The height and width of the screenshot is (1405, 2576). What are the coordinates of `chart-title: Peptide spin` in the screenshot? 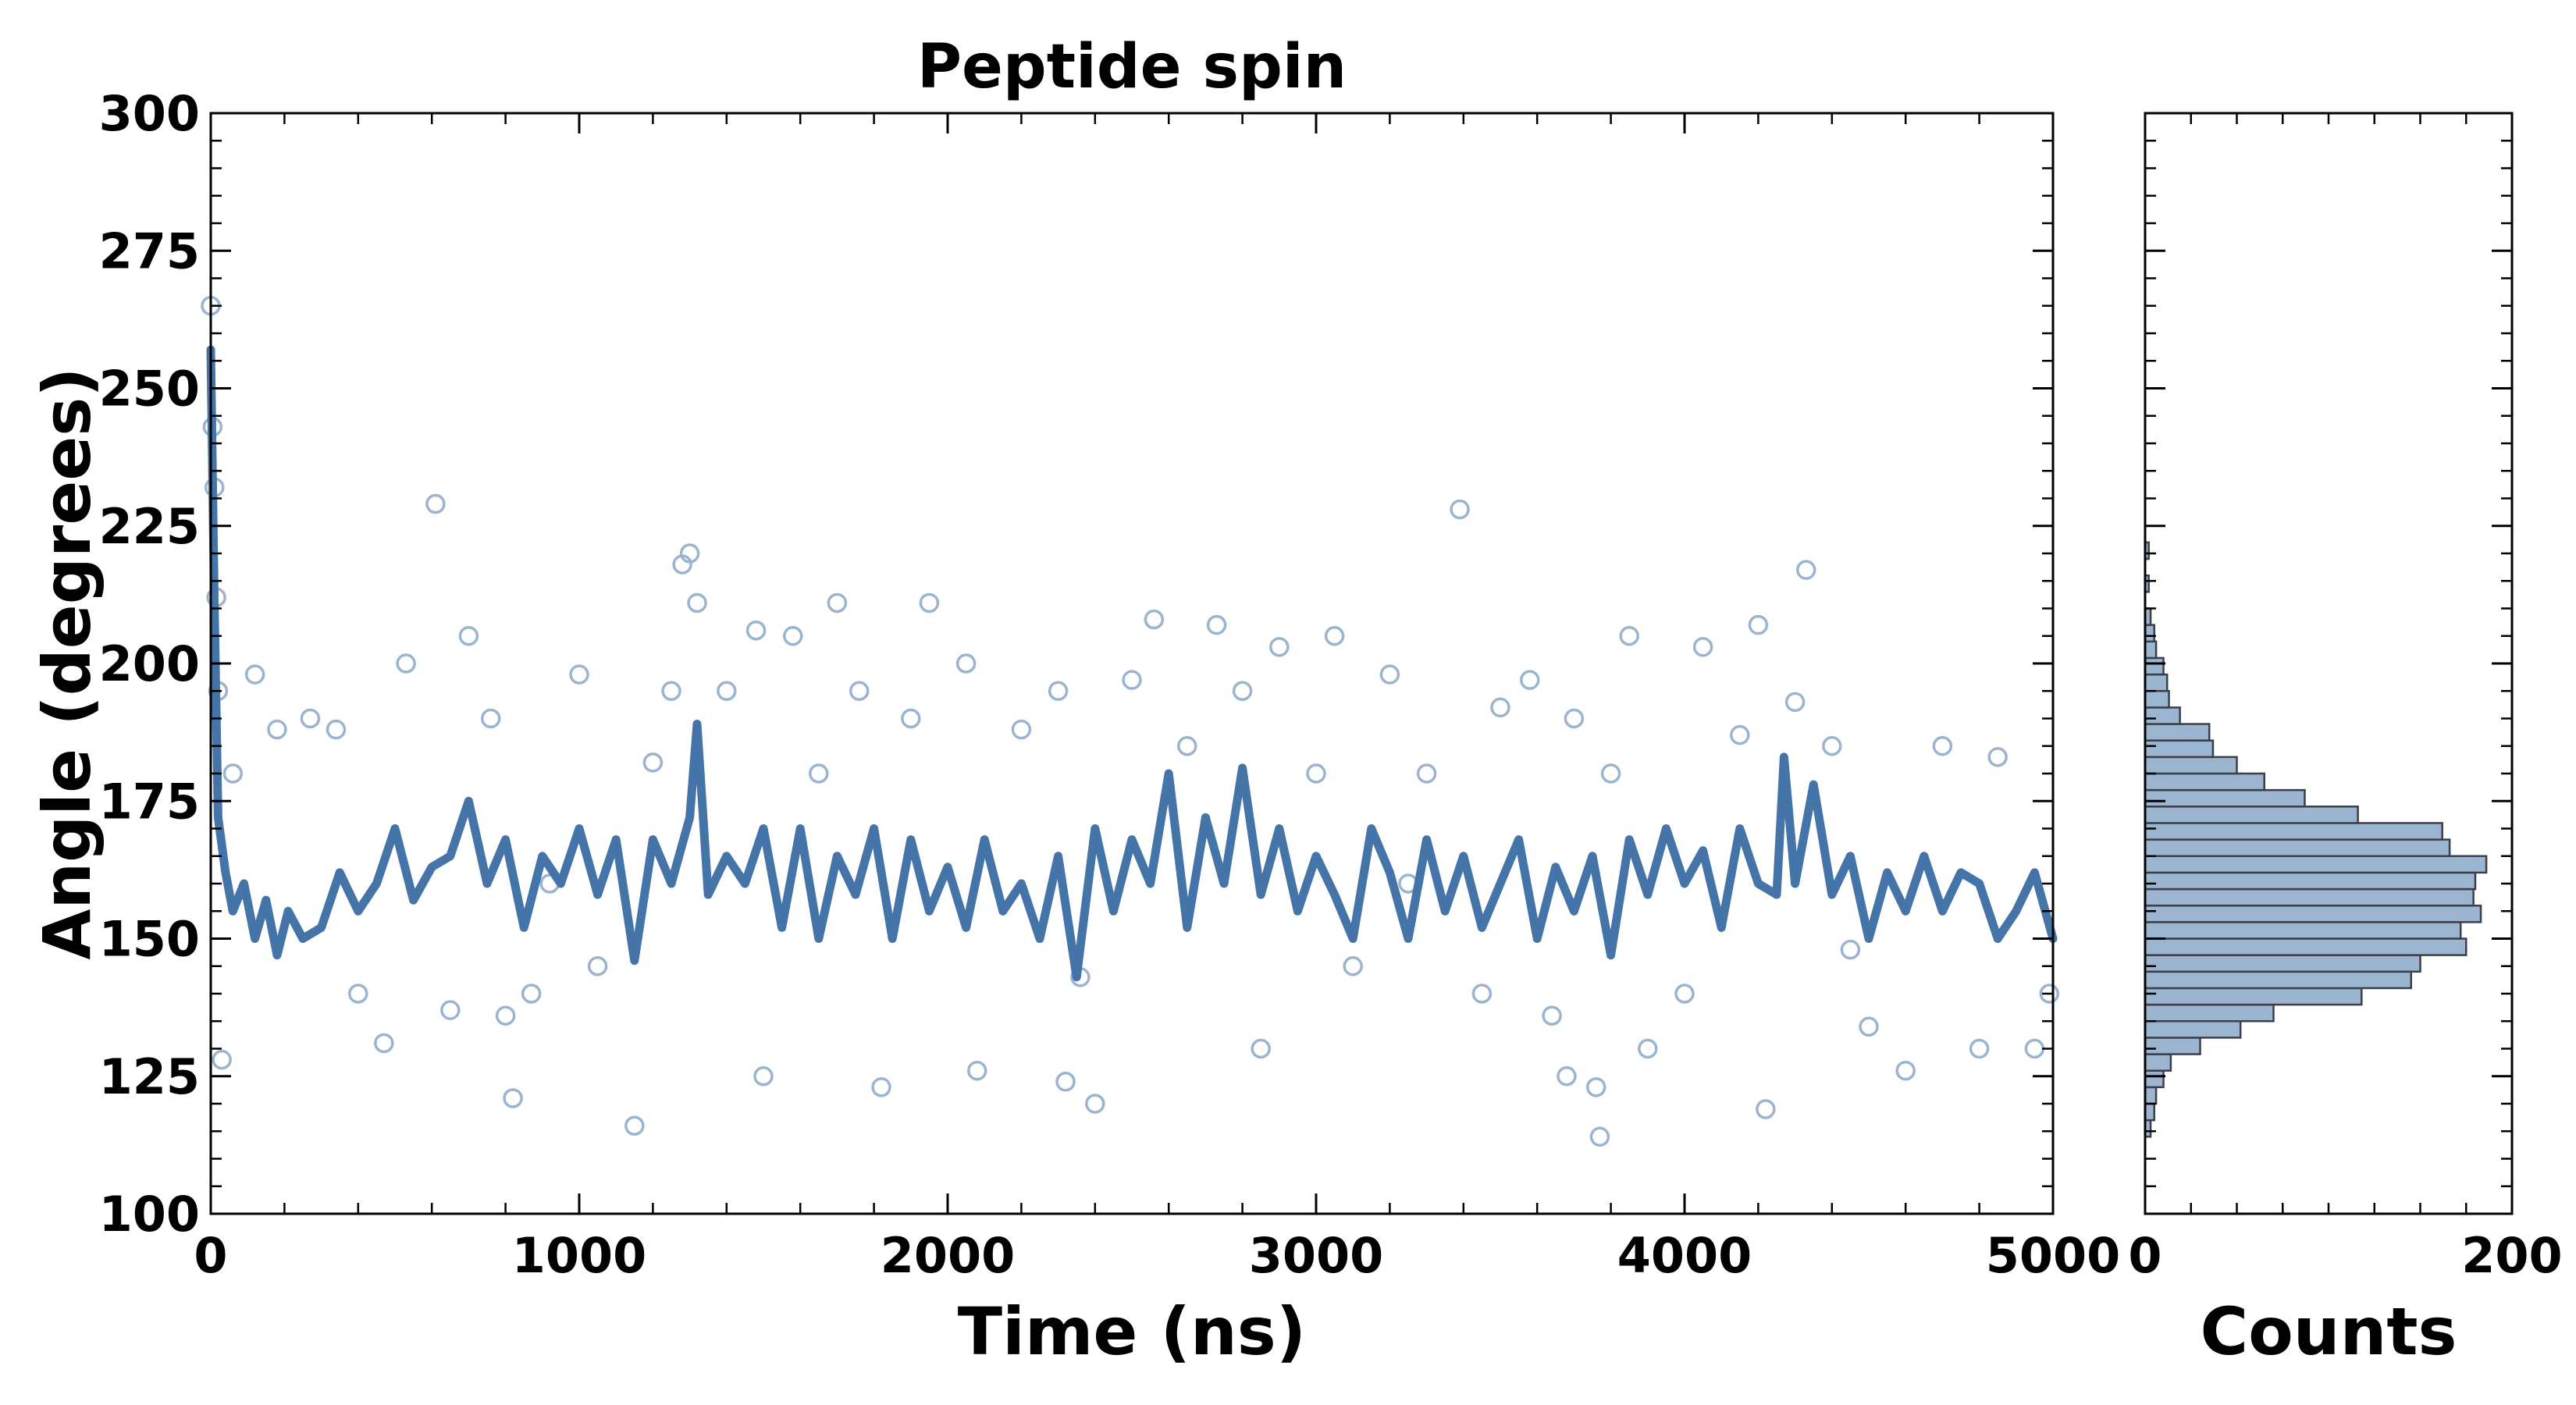 It's located at (1132, 67).